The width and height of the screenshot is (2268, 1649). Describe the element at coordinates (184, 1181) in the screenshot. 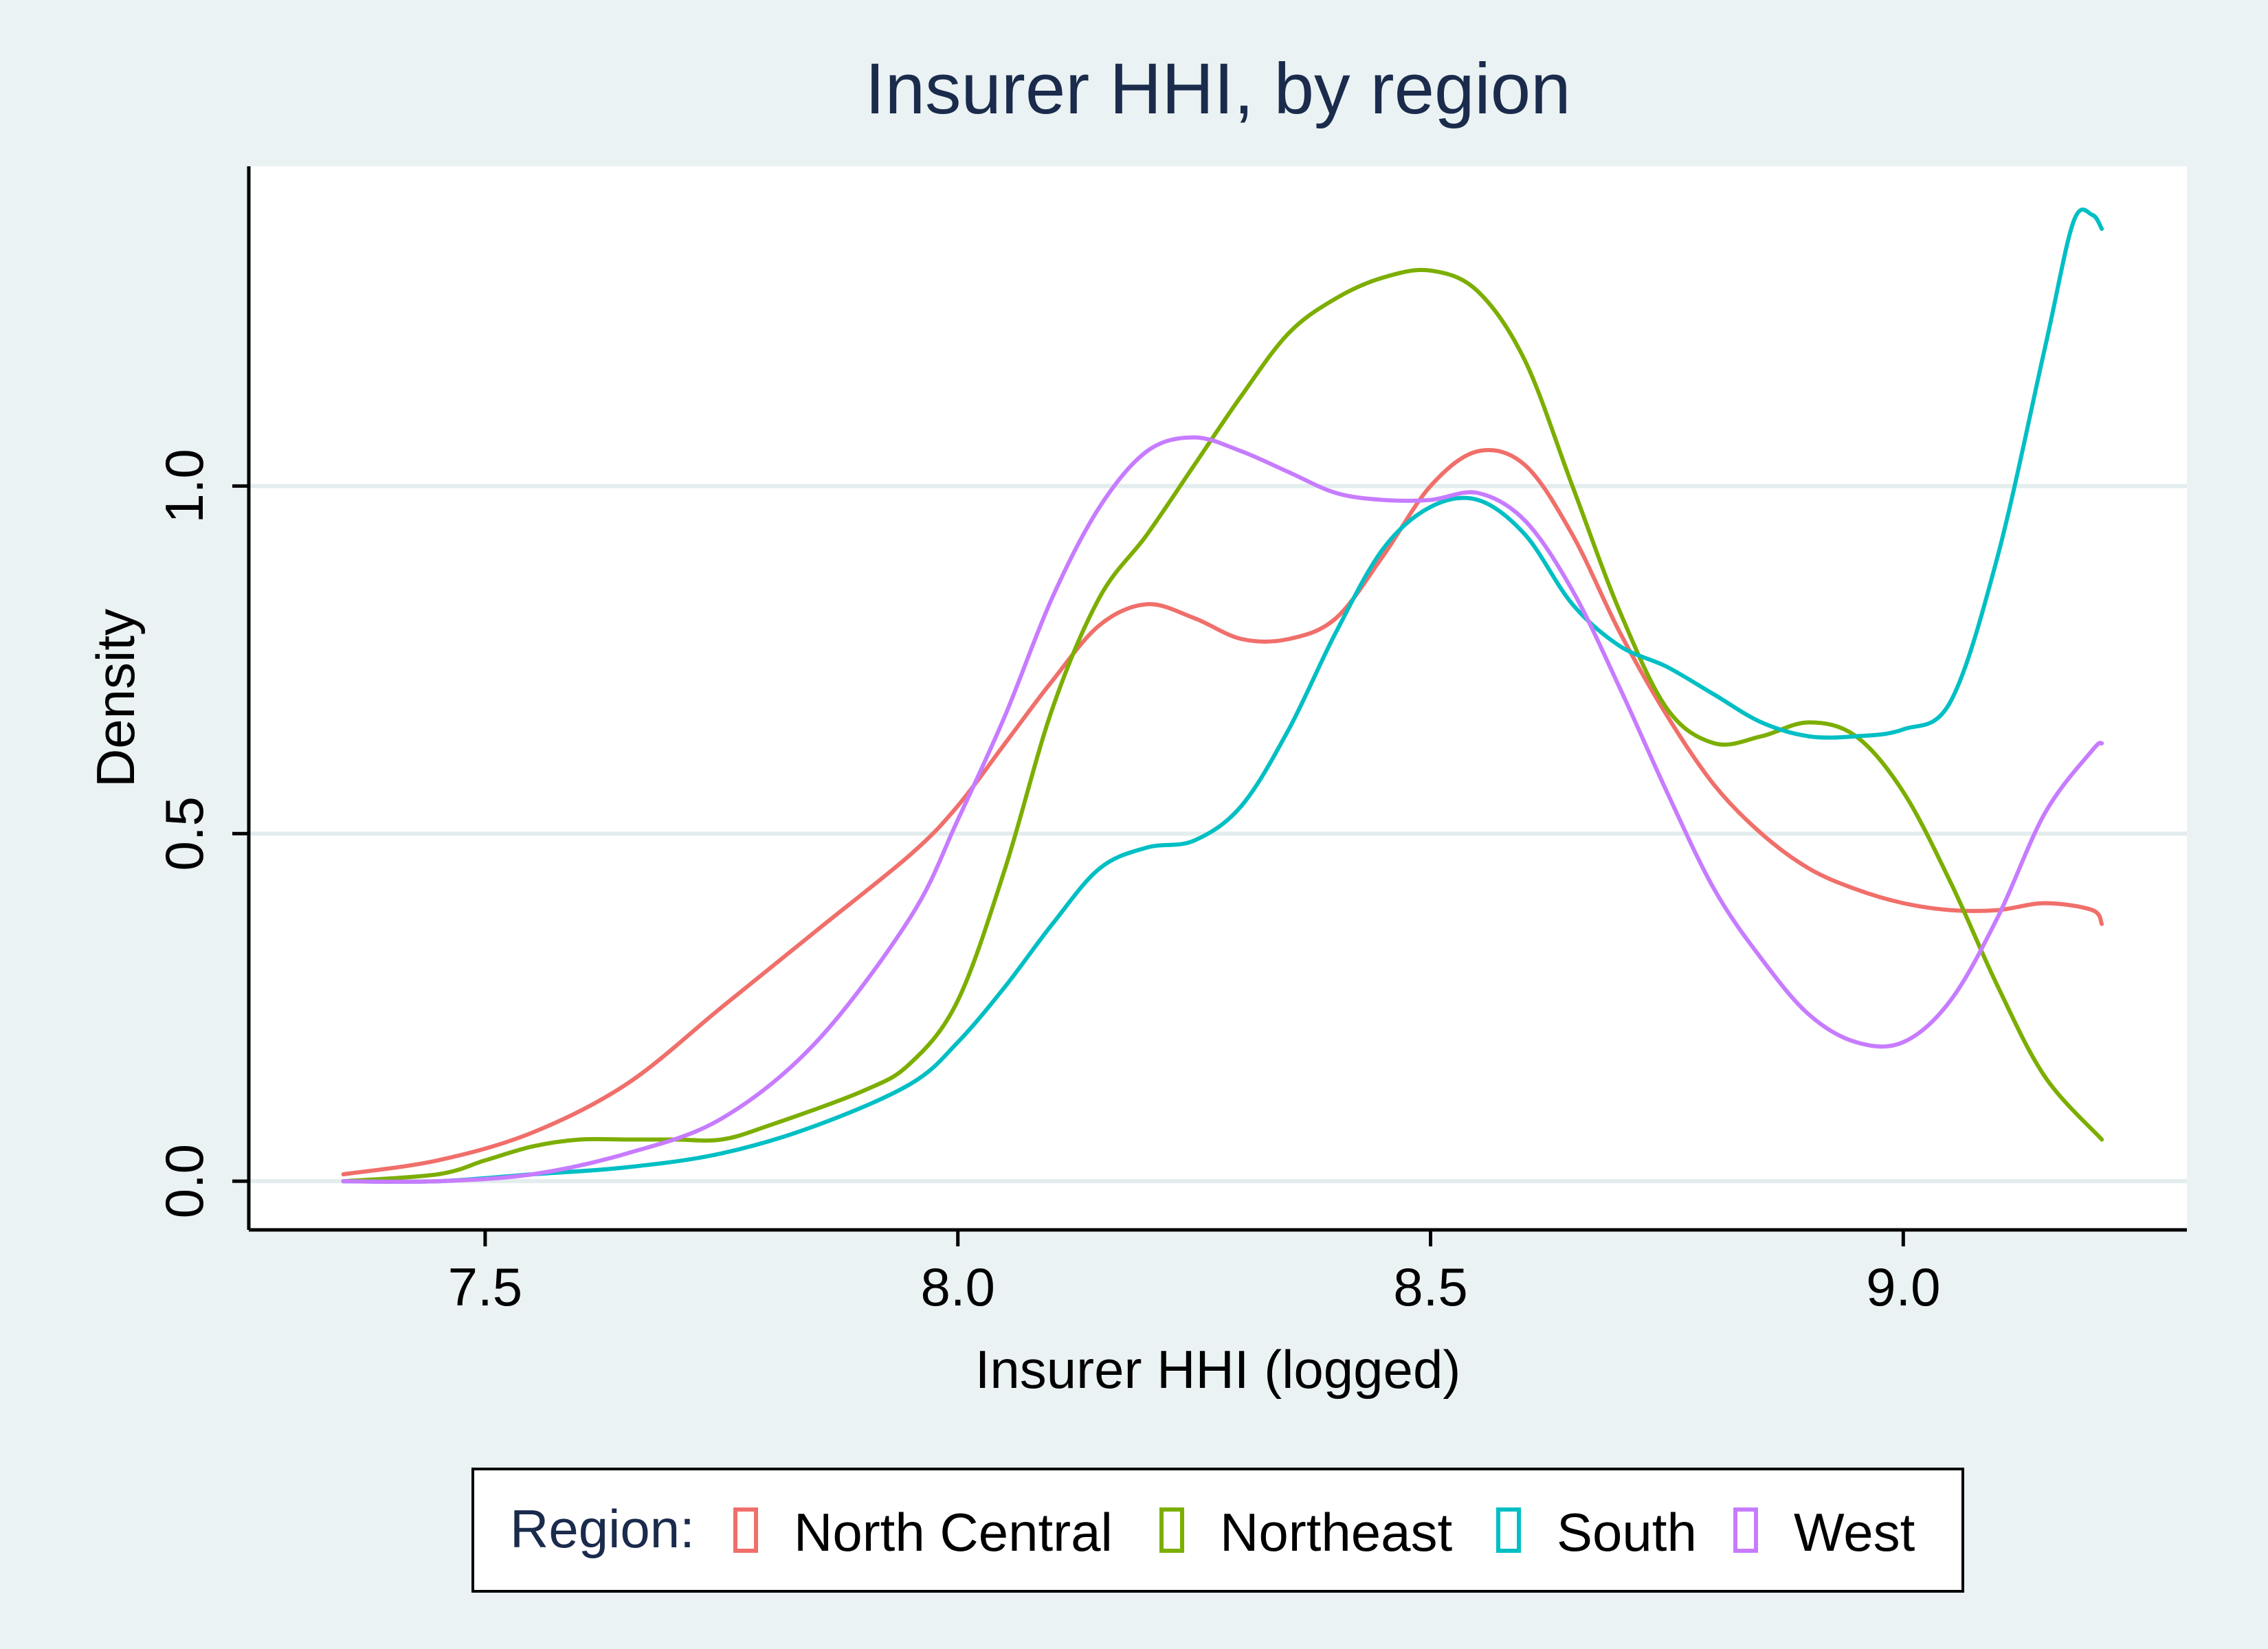

I see `y-tick-label: 0.0` at that location.